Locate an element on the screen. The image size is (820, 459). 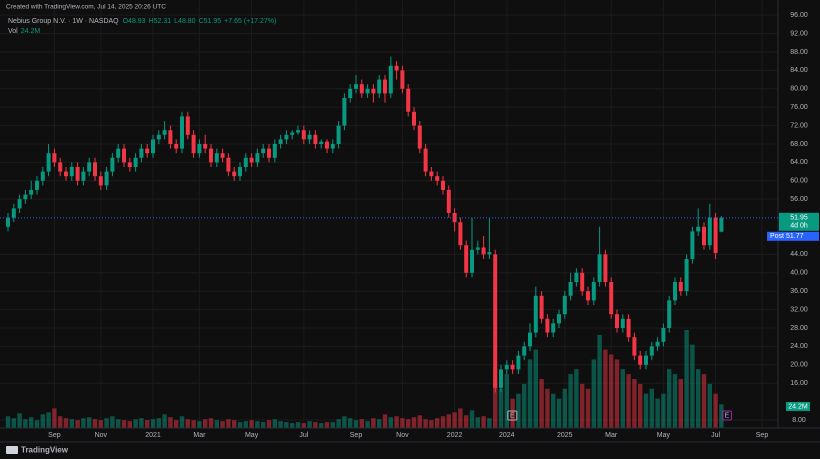
y-tick-label: 32.00 is located at coordinates (799, 309).